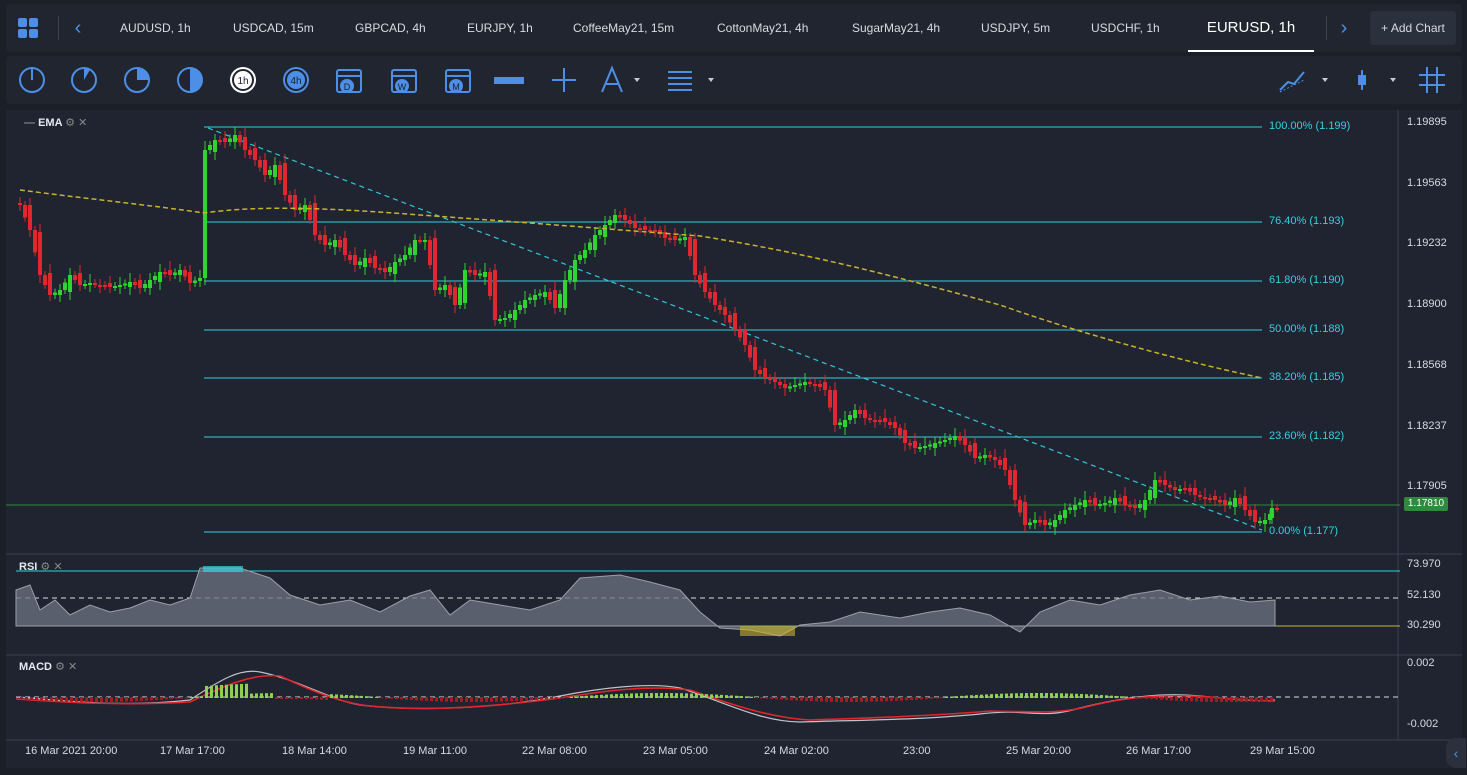 The image size is (1467, 775). I want to click on timeframe-month-calendar-icon: M, so click(458, 80).